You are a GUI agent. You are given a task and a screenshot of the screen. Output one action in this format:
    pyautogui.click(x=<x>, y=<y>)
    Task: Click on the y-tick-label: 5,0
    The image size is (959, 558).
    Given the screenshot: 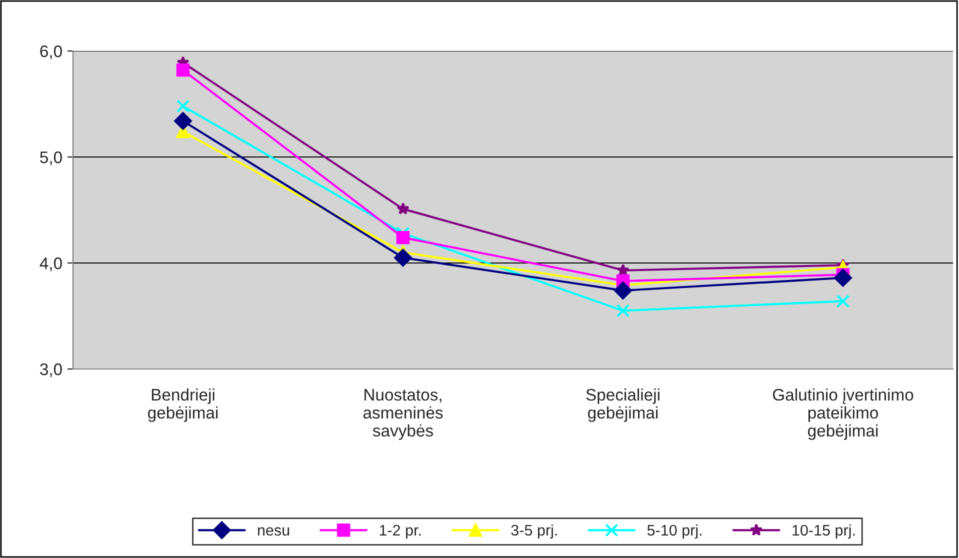 What is the action you would take?
    pyautogui.click(x=51, y=158)
    